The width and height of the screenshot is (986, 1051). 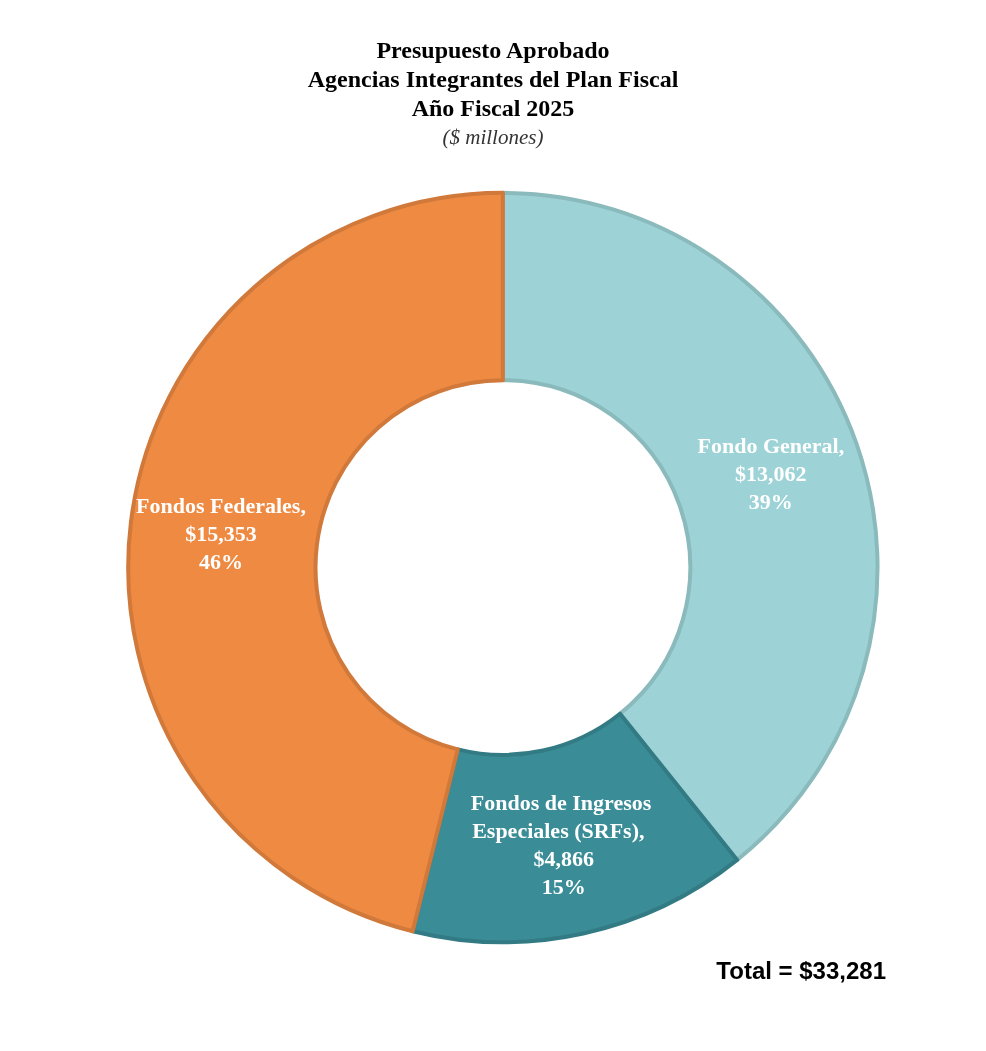 What do you see at coordinates (493, 78) in the screenshot?
I see `chart-title: Presupuesto Aprobado Agencias Integrantes del Plan Fiscal Año Fiscal 2025` at bounding box center [493, 78].